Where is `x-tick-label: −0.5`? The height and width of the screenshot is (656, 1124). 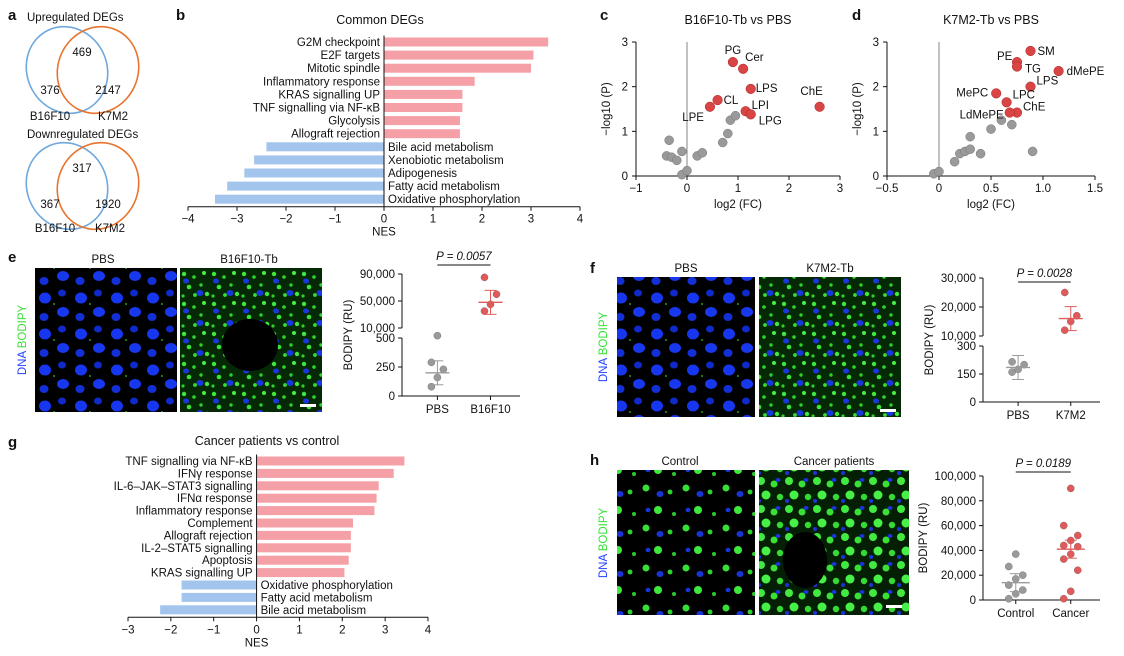 x-tick-label: −0.5 is located at coordinates (887, 189).